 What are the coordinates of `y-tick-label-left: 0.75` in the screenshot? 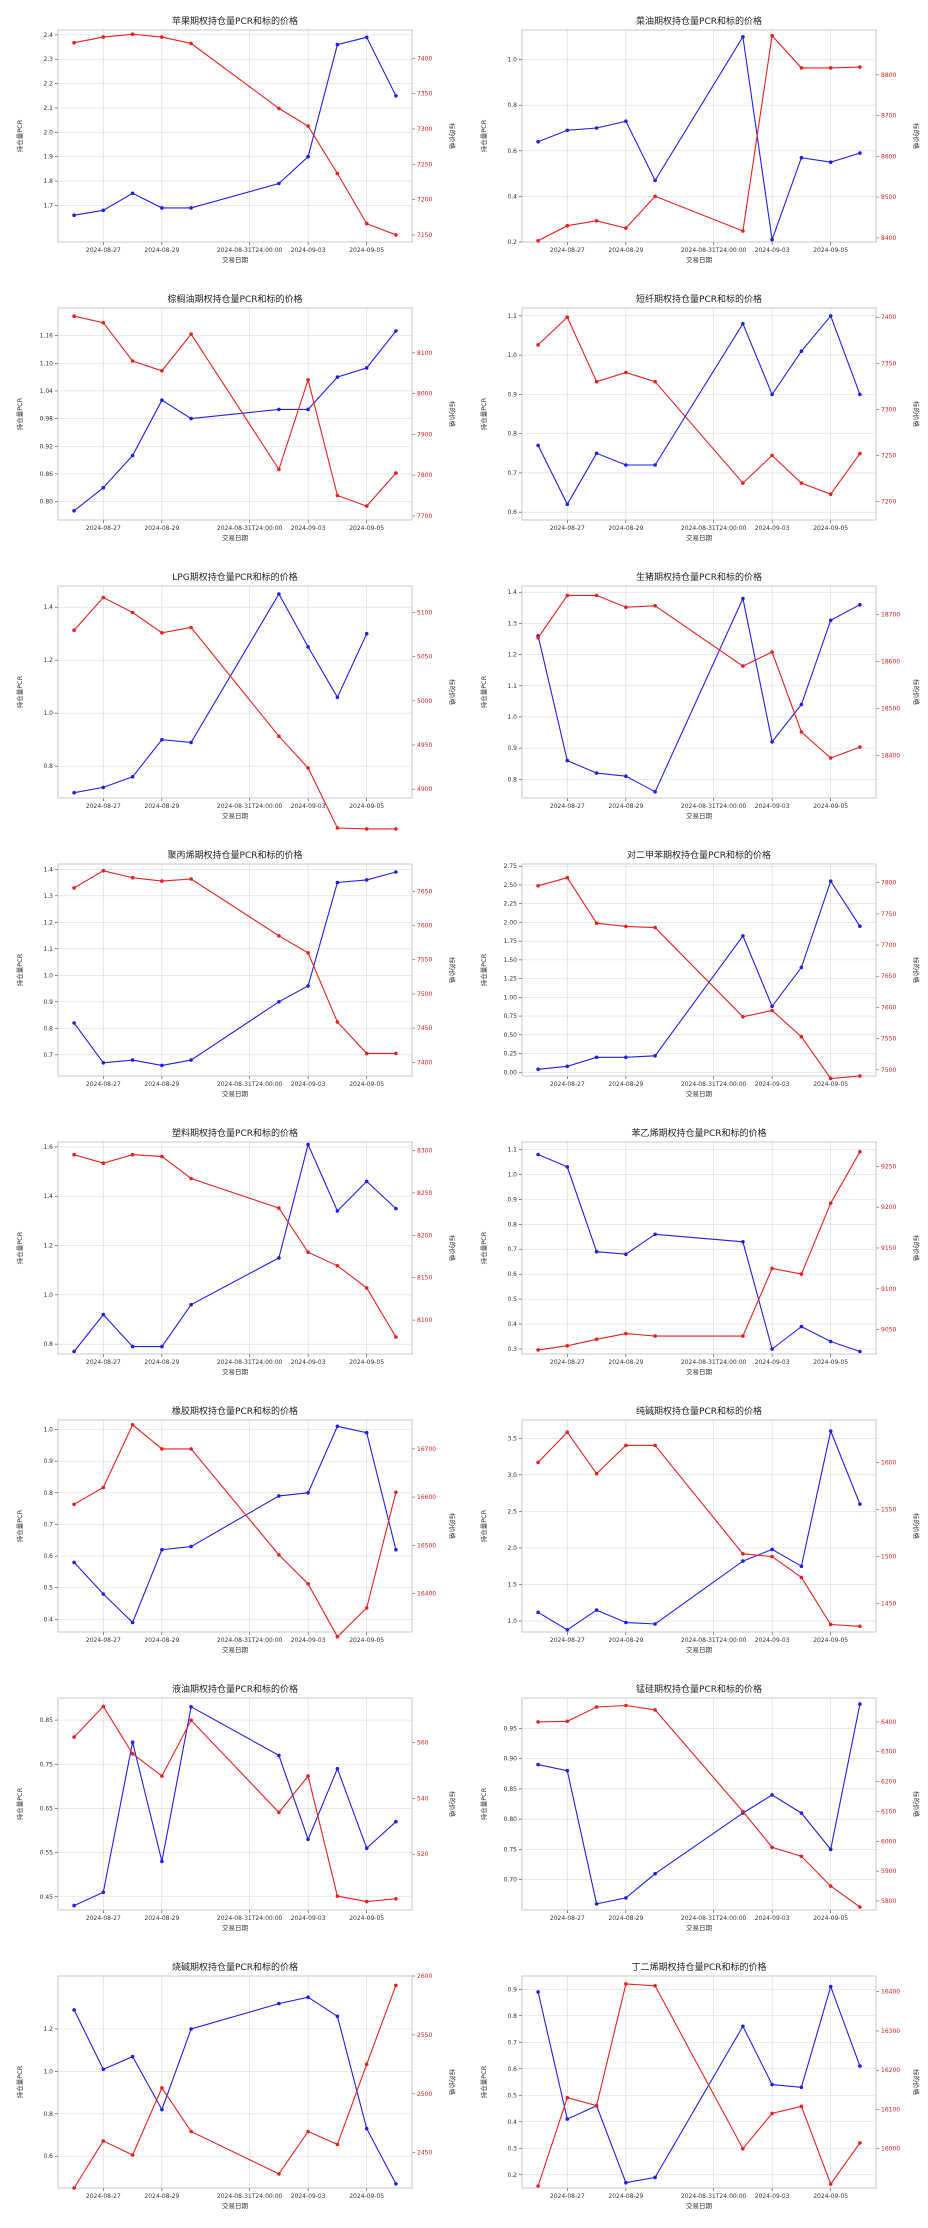 It's located at (47, 1764).